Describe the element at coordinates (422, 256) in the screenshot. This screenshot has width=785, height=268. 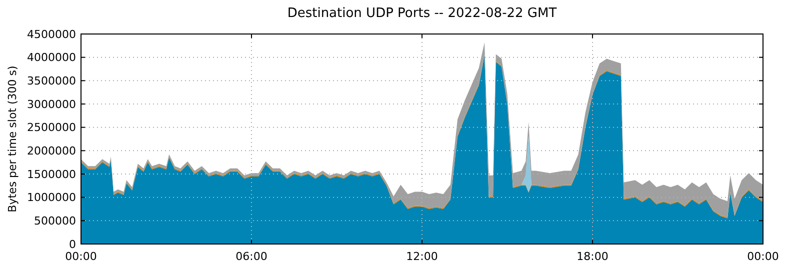
I see `x-tick-label: 12:00` at that location.